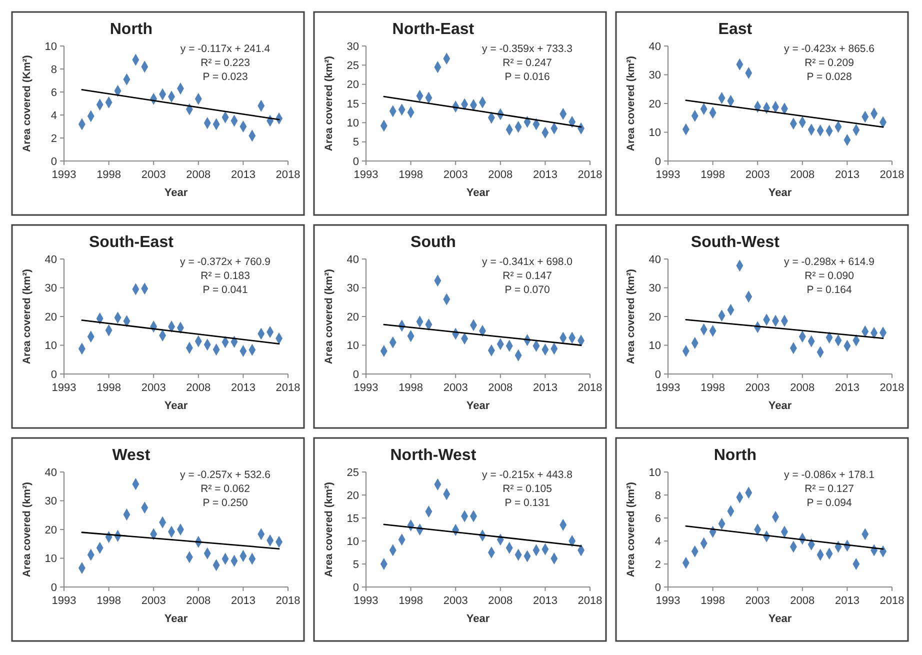  What do you see at coordinates (527, 77) in the screenshot?
I see `annotation: P = 0.016` at bounding box center [527, 77].